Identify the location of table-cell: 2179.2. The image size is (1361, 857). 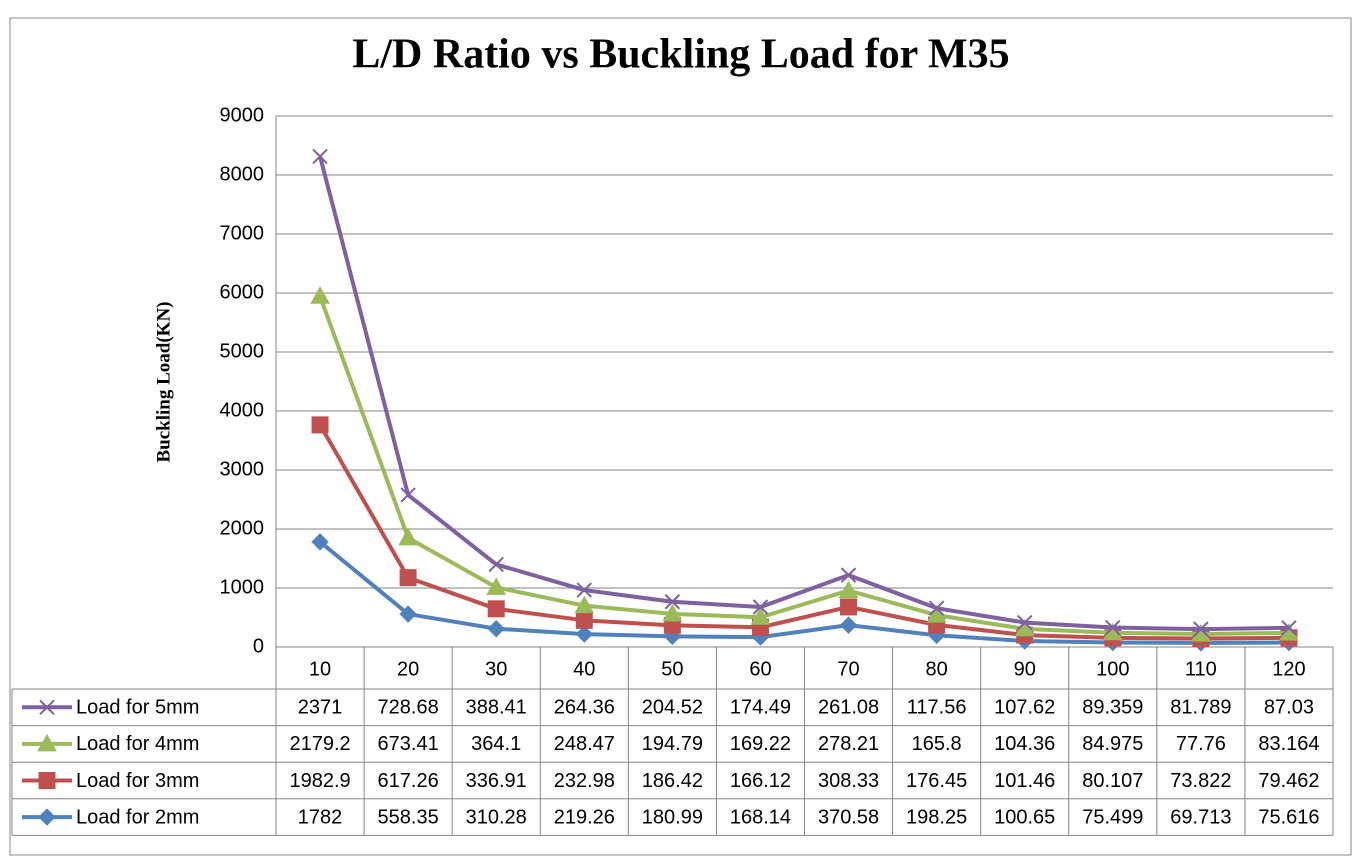
(319, 744).